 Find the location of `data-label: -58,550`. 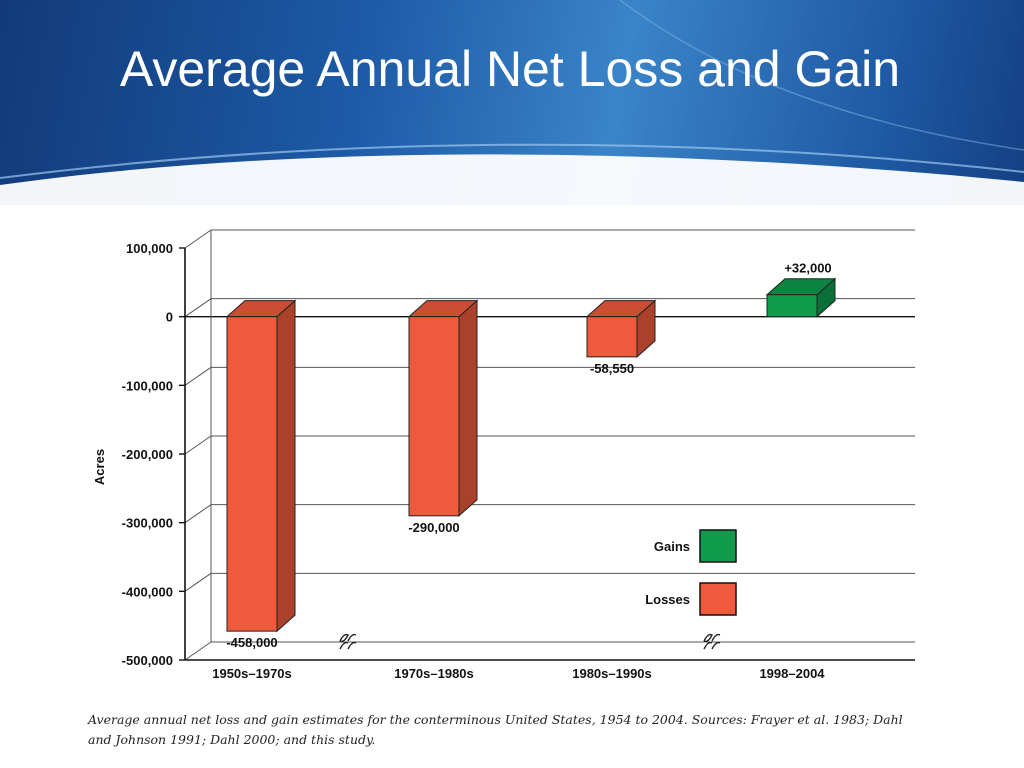

data-label: -58,550 is located at coordinates (612, 368).